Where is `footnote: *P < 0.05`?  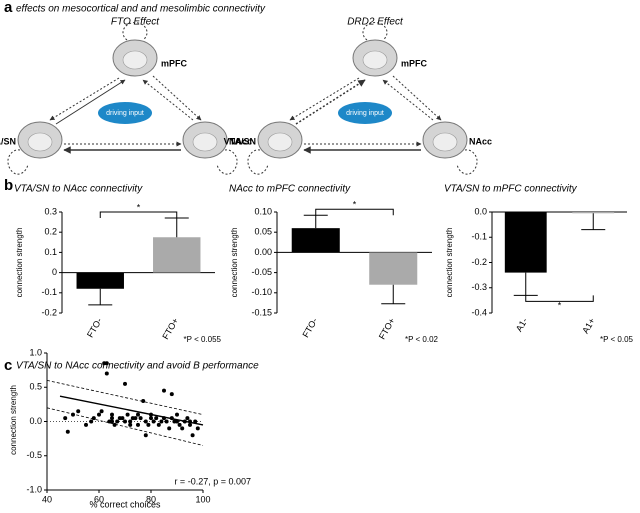 footnote: *P < 0.05 is located at coordinates (617, 339).